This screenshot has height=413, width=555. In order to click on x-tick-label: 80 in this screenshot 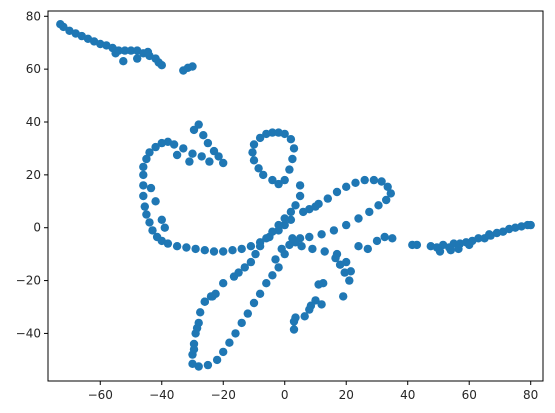, I will do `click(530, 395)`.